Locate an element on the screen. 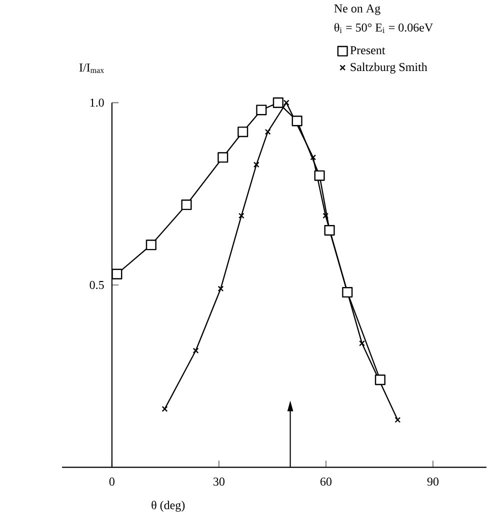 The width and height of the screenshot is (493, 517). x-tick-label: 60 is located at coordinates (326, 482).